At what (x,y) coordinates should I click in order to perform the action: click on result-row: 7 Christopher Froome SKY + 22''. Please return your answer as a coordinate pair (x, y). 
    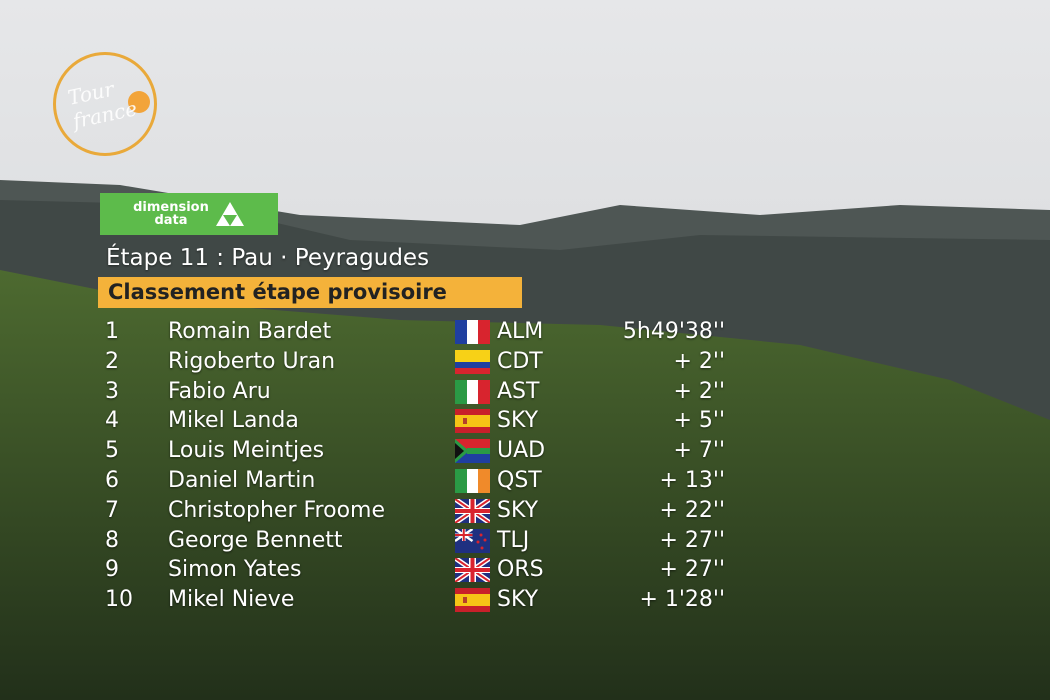
    Looking at the image, I should click on (370, 511).